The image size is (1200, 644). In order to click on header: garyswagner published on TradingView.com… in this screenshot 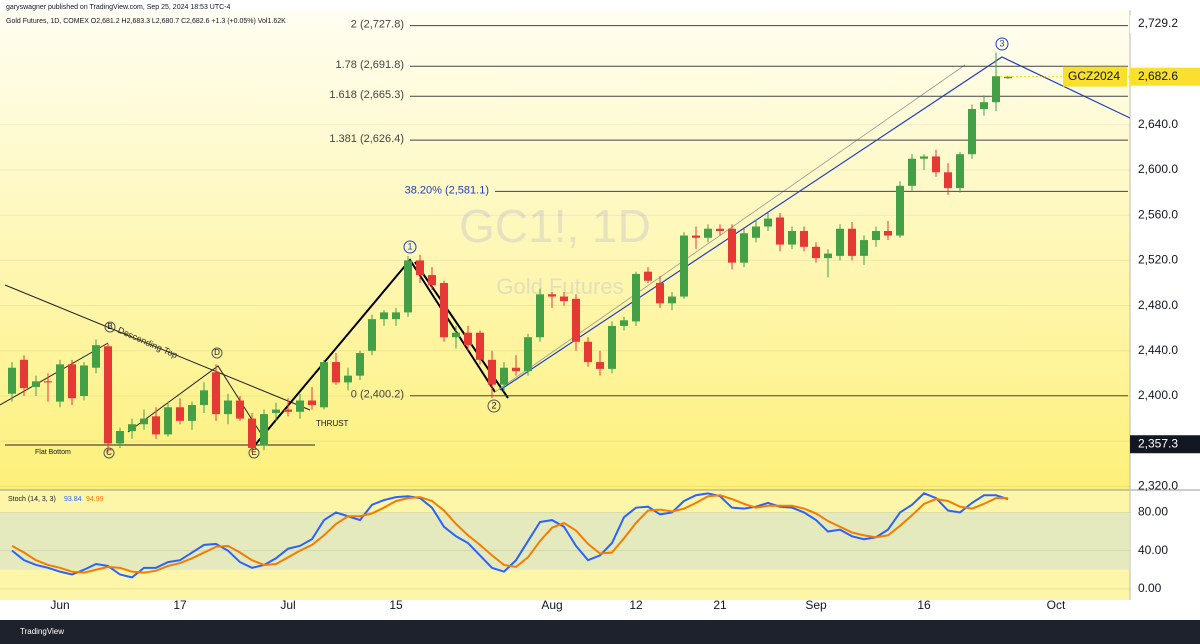, I will do `click(118, 7)`.